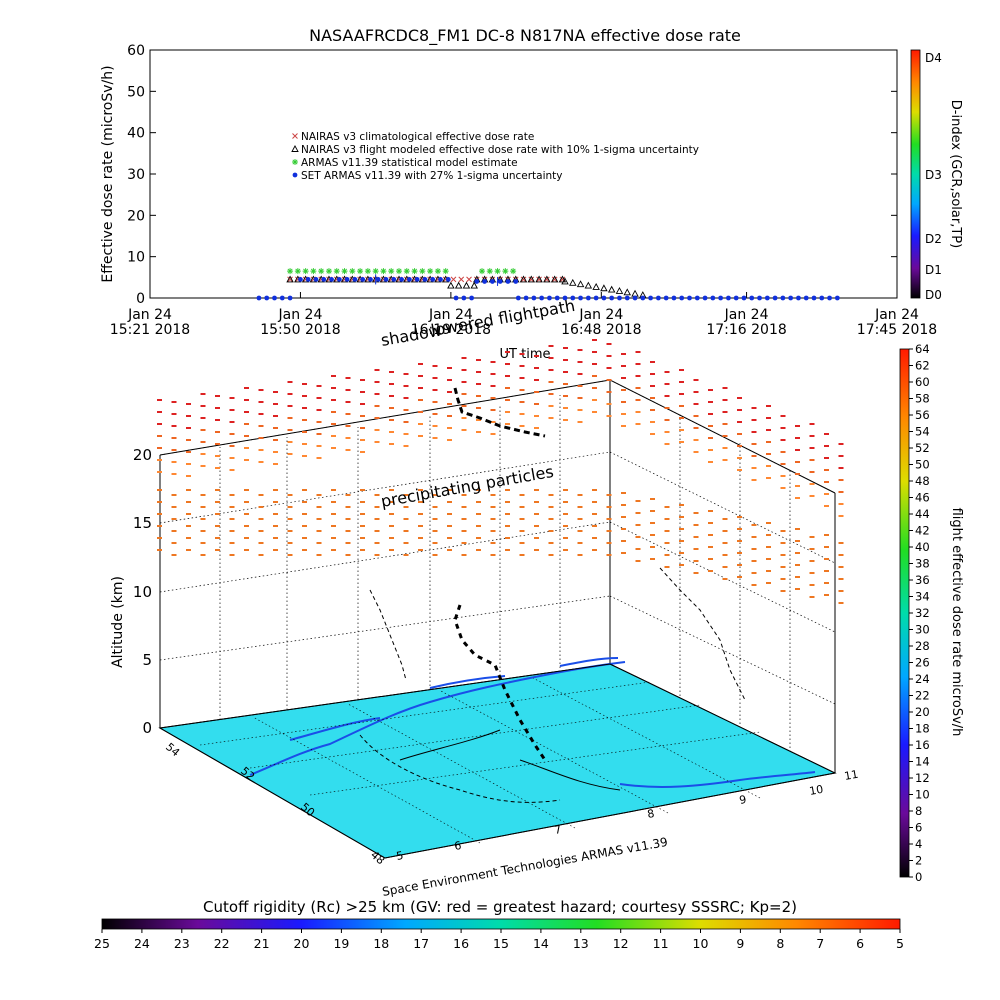 The height and width of the screenshot is (1000, 1000). Describe the element at coordinates (499, 412) in the screenshot. I see `flight-path-3d` at that location.